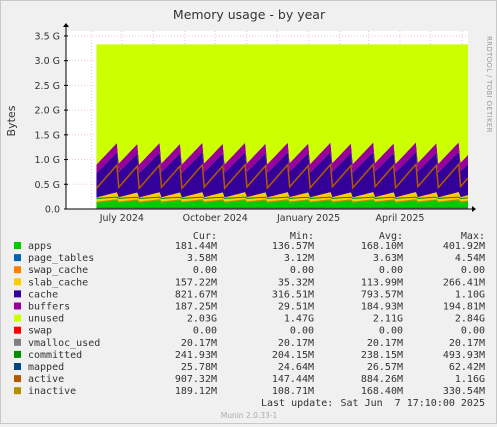  Describe the element at coordinates (464, 307) in the screenshot. I see `legend-value: 194.81M` at that location.